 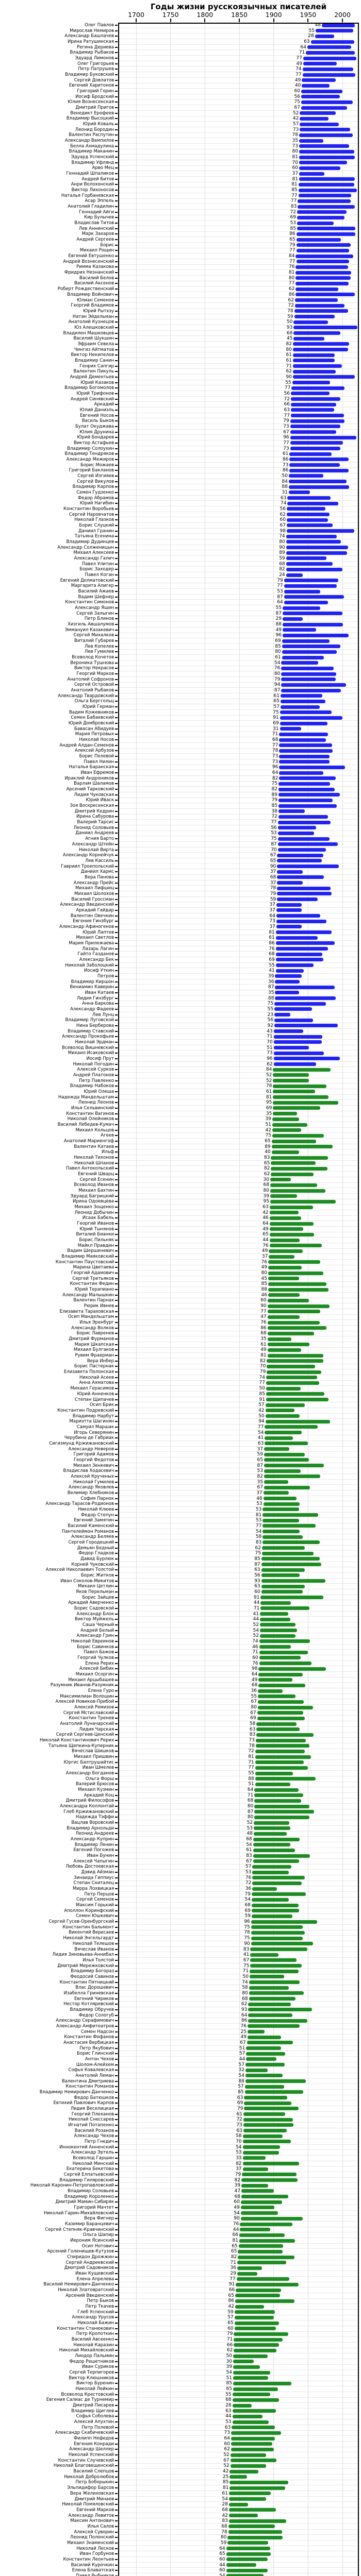 I want to click on age-label: 61, so click(x=285, y=454).